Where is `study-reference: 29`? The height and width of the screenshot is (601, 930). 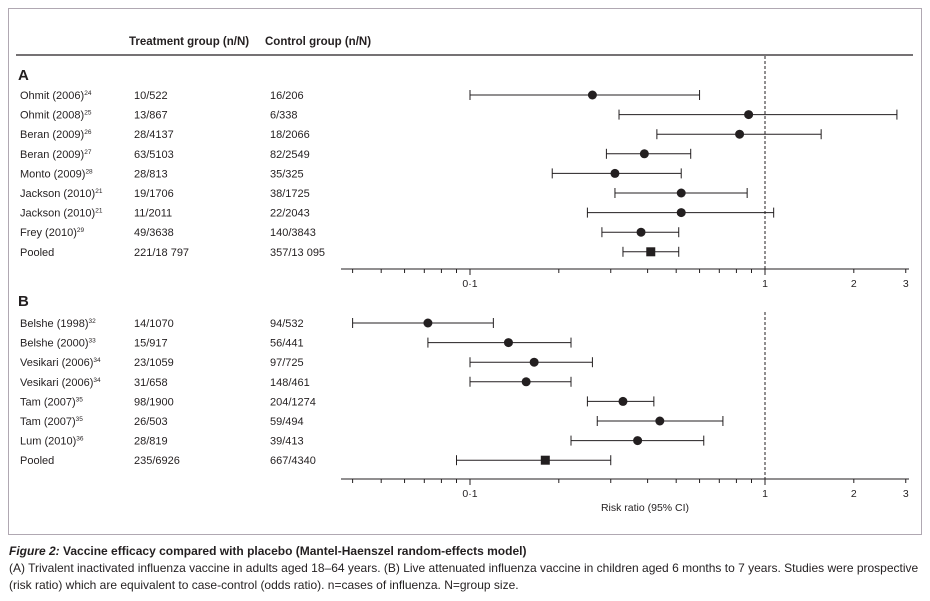 study-reference: 29 is located at coordinates (81, 230).